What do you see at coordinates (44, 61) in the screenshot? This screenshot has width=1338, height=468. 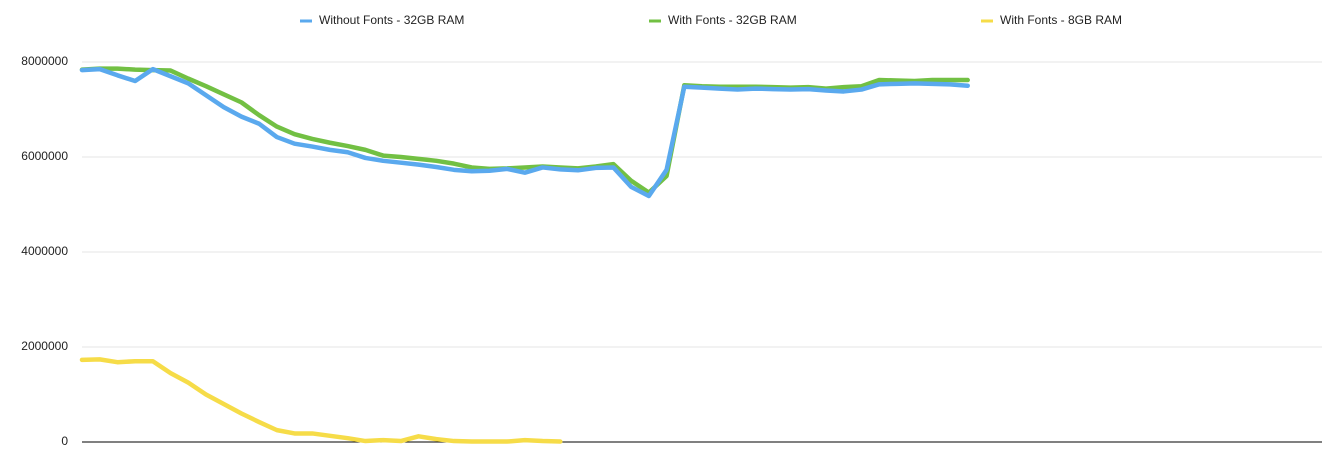 I see `y-tick-label: 8000000` at bounding box center [44, 61].